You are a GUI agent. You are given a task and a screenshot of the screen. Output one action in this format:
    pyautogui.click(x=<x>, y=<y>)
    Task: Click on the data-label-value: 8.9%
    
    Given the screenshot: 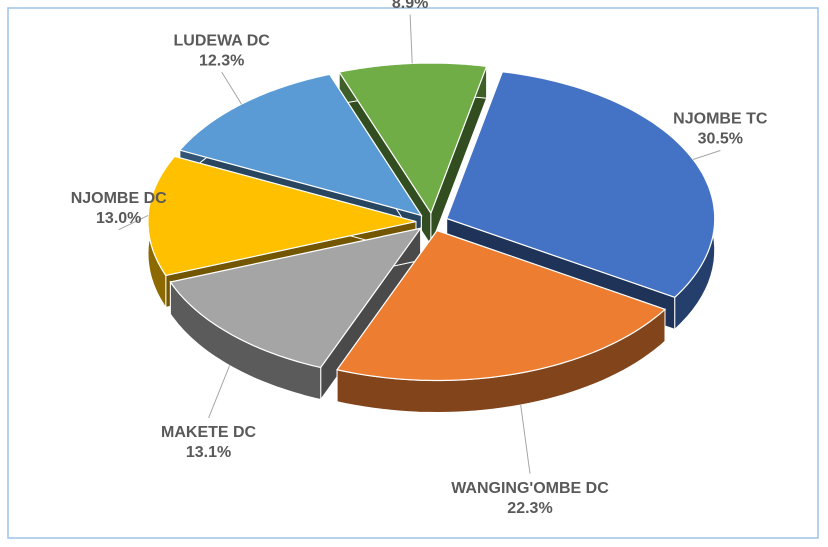 What is the action you would take?
    pyautogui.click(x=410, y=6)
    